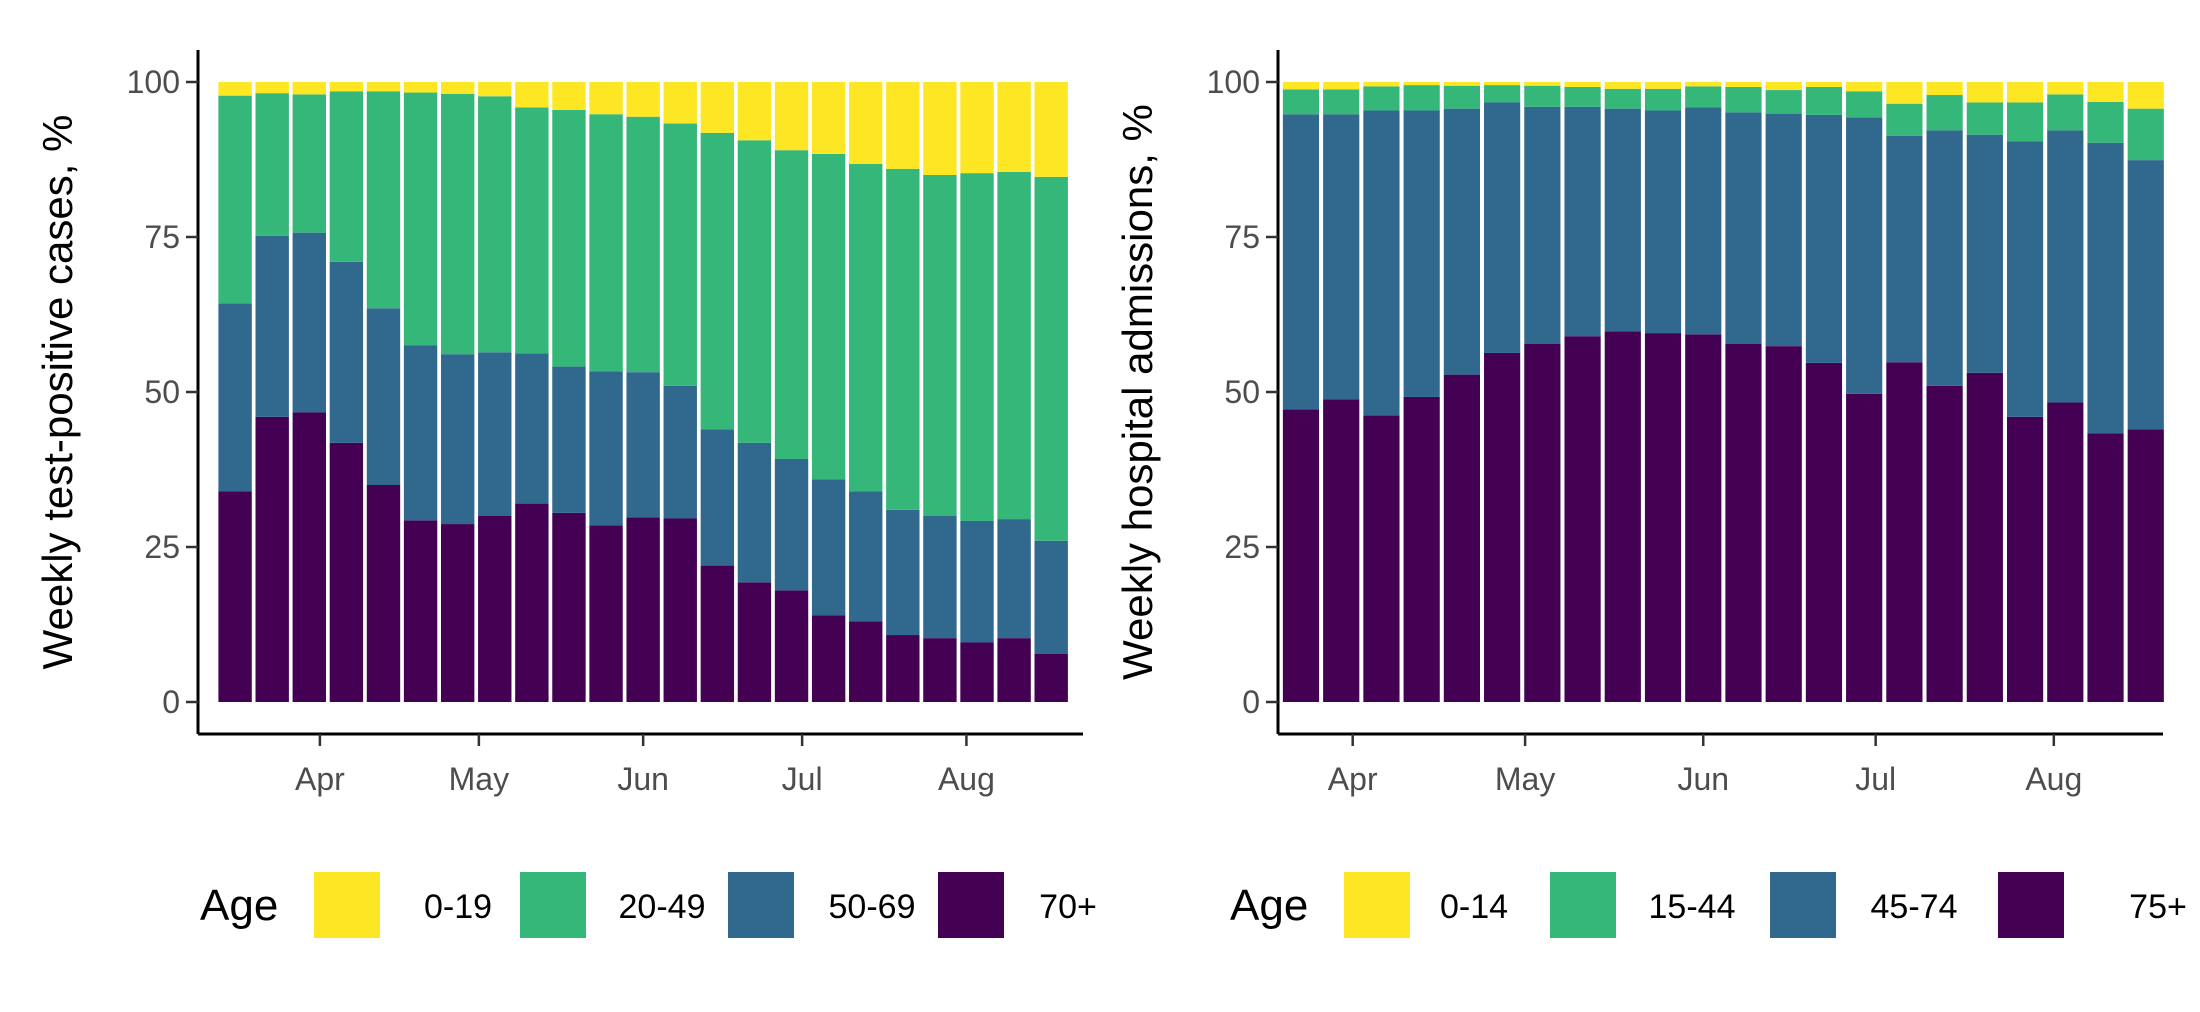 This screenshot has width=2200, height=1012. What do you see at coordinates (971, 905) in the screenshot?
I see `legend-swatch-70plus` at bounding box center [971, 905].